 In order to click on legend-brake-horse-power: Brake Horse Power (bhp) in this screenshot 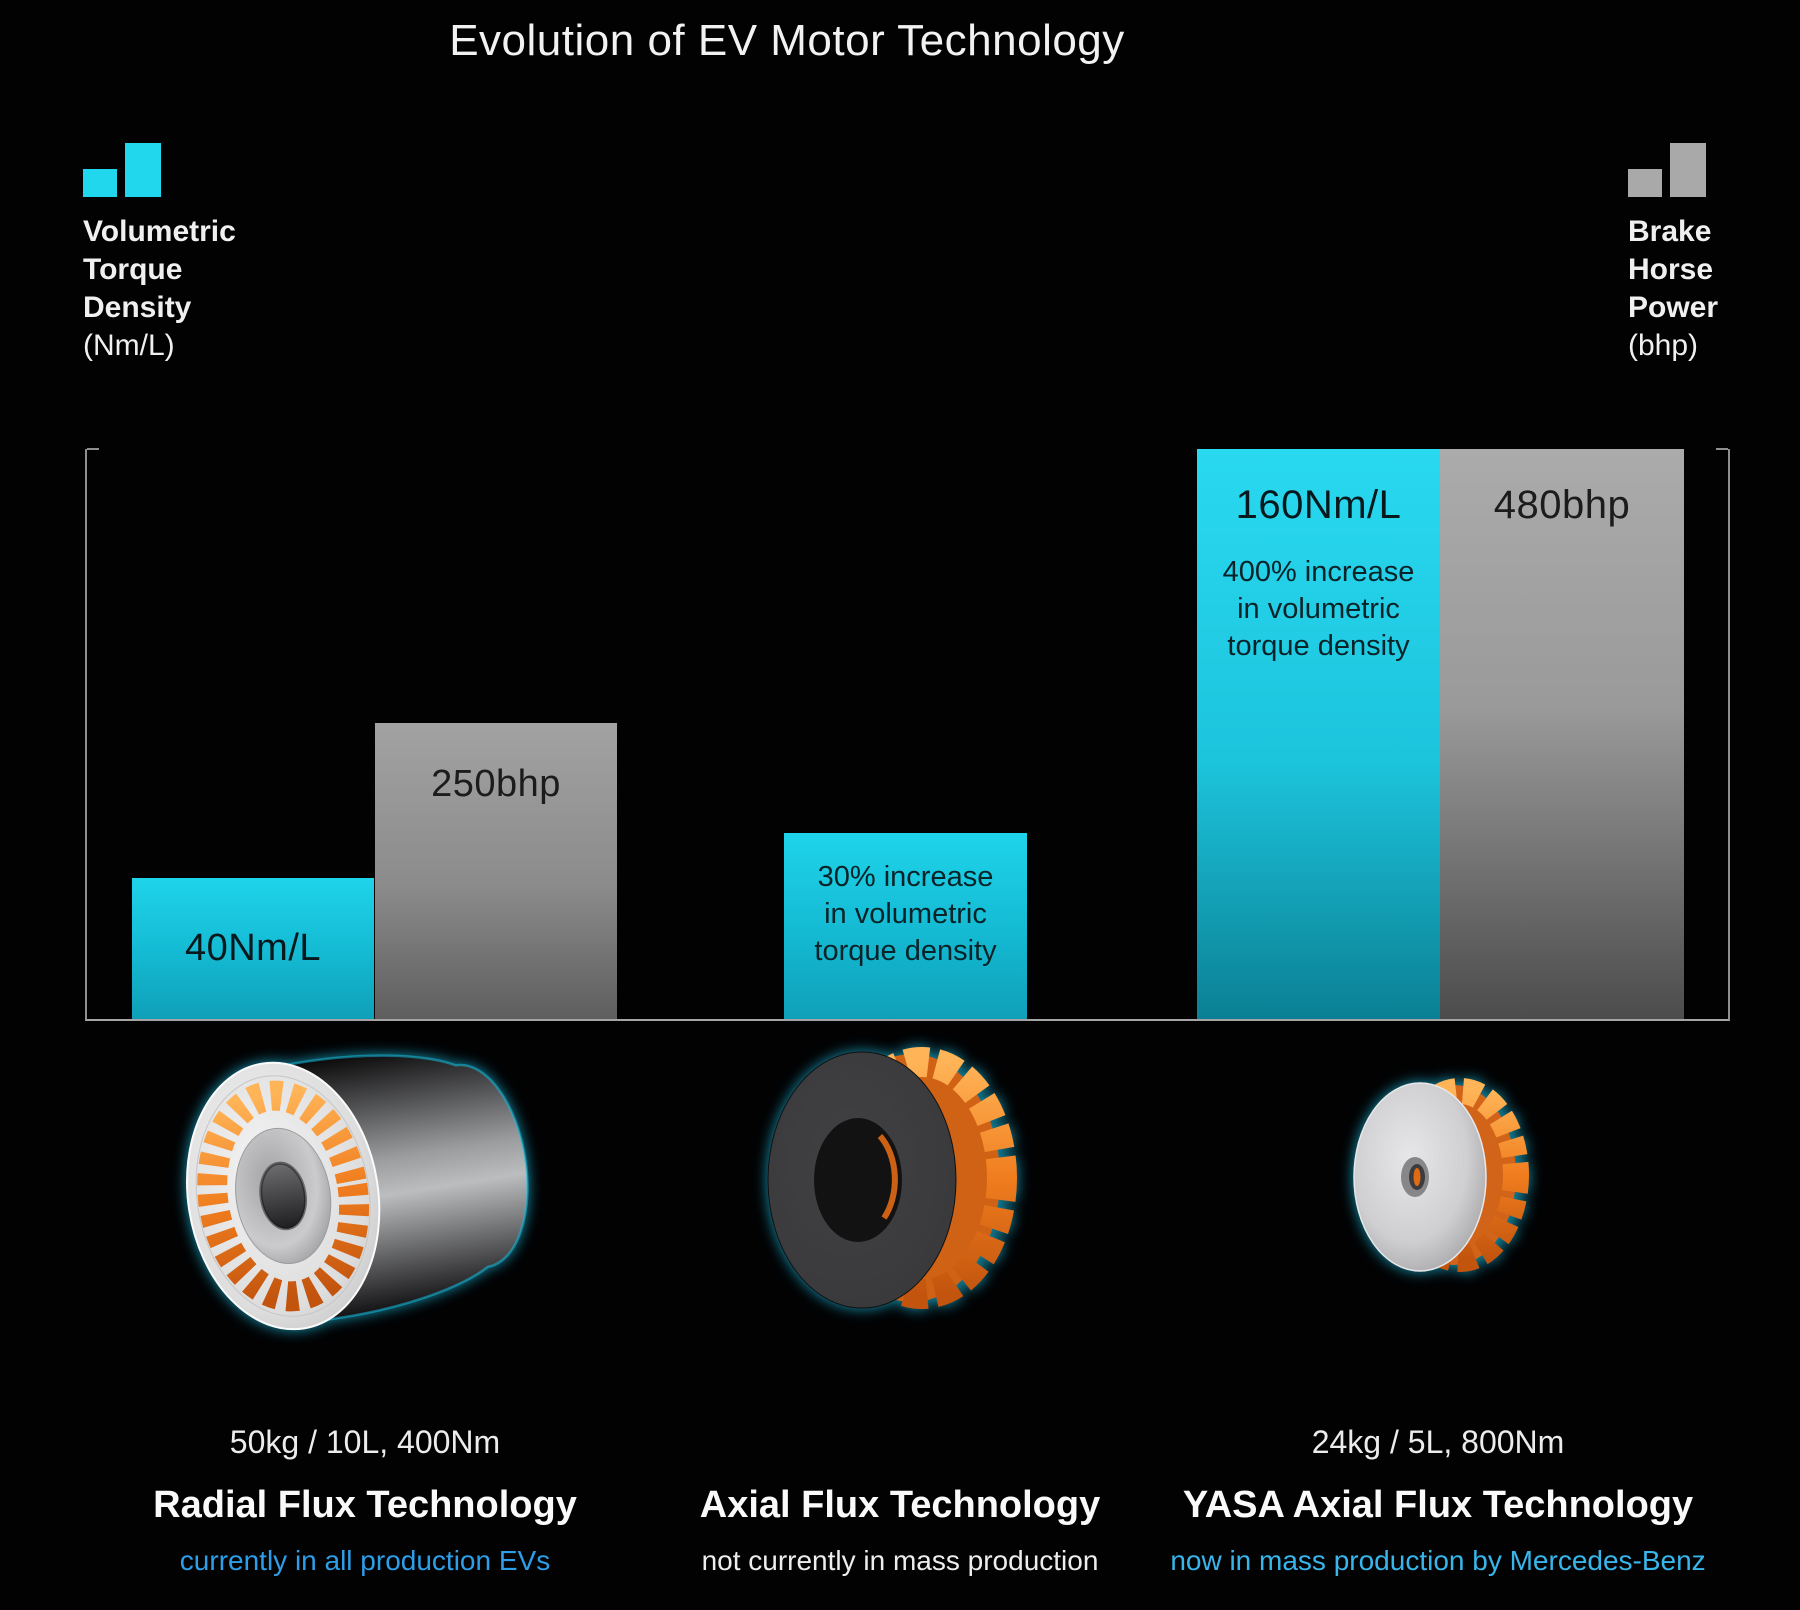, I will do `click(1673, 254)`.